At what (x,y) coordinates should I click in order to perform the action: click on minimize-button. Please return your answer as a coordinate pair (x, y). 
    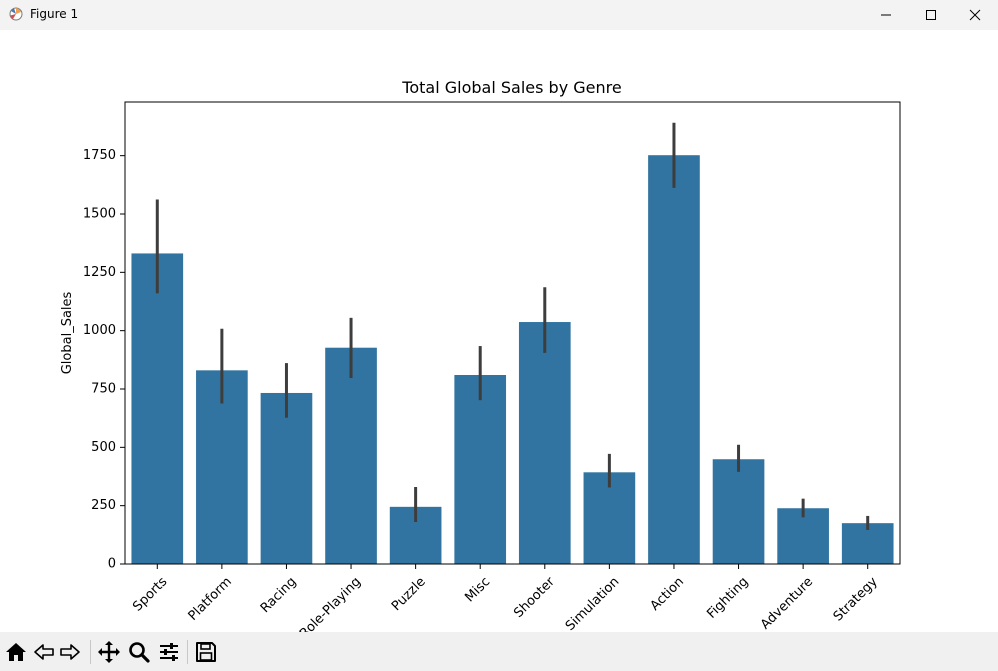
    Looking at the image, I should click on (886, 15).